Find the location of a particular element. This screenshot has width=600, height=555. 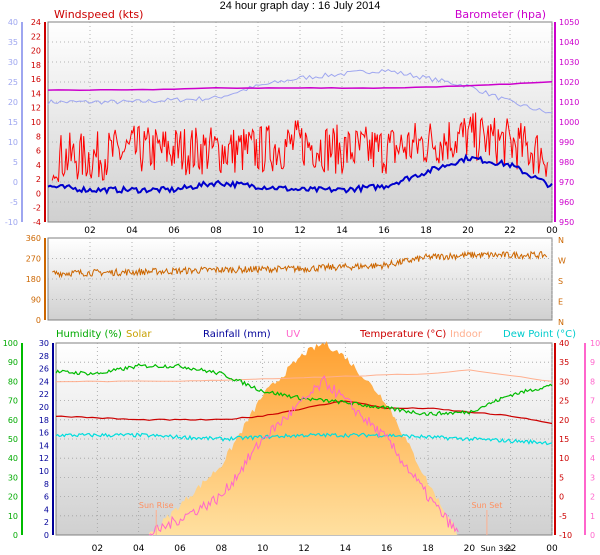

avg-wind-line is located at coordinates (300, 174).